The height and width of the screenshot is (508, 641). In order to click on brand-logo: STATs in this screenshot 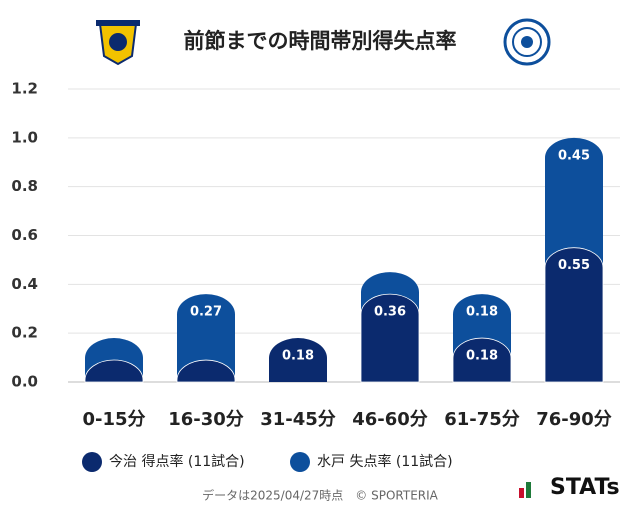, I will do `click(569, 487)`.